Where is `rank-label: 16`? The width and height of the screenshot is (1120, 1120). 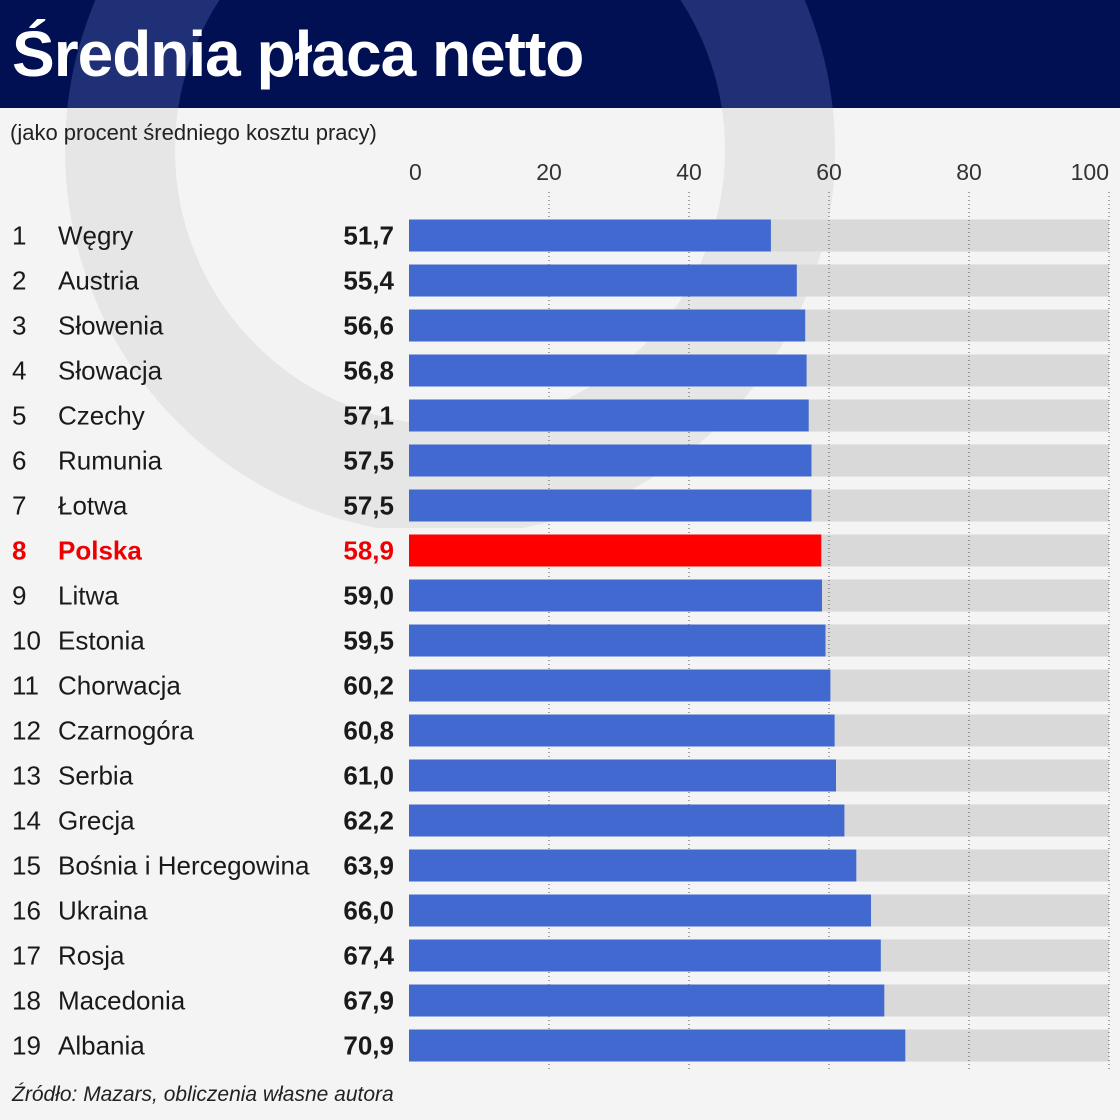 rank-label: 16 is located at coordinates (26, 911).